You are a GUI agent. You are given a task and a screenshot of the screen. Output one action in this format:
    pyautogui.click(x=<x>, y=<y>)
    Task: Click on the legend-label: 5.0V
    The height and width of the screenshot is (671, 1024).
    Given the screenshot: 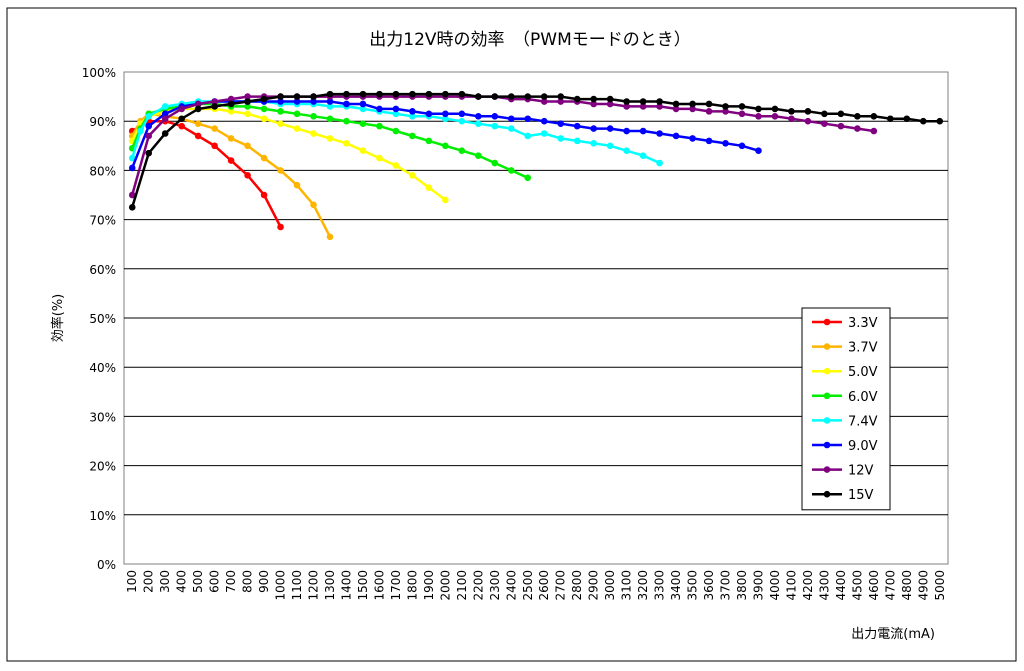 What is the action you would take?
    pyautogui.click(x=863, y=372)
    